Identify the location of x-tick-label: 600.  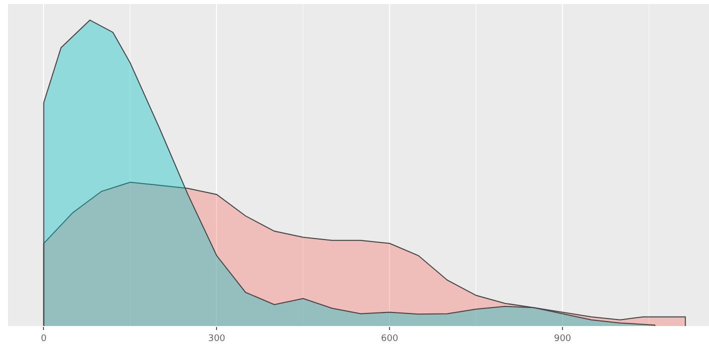
(389, 339).